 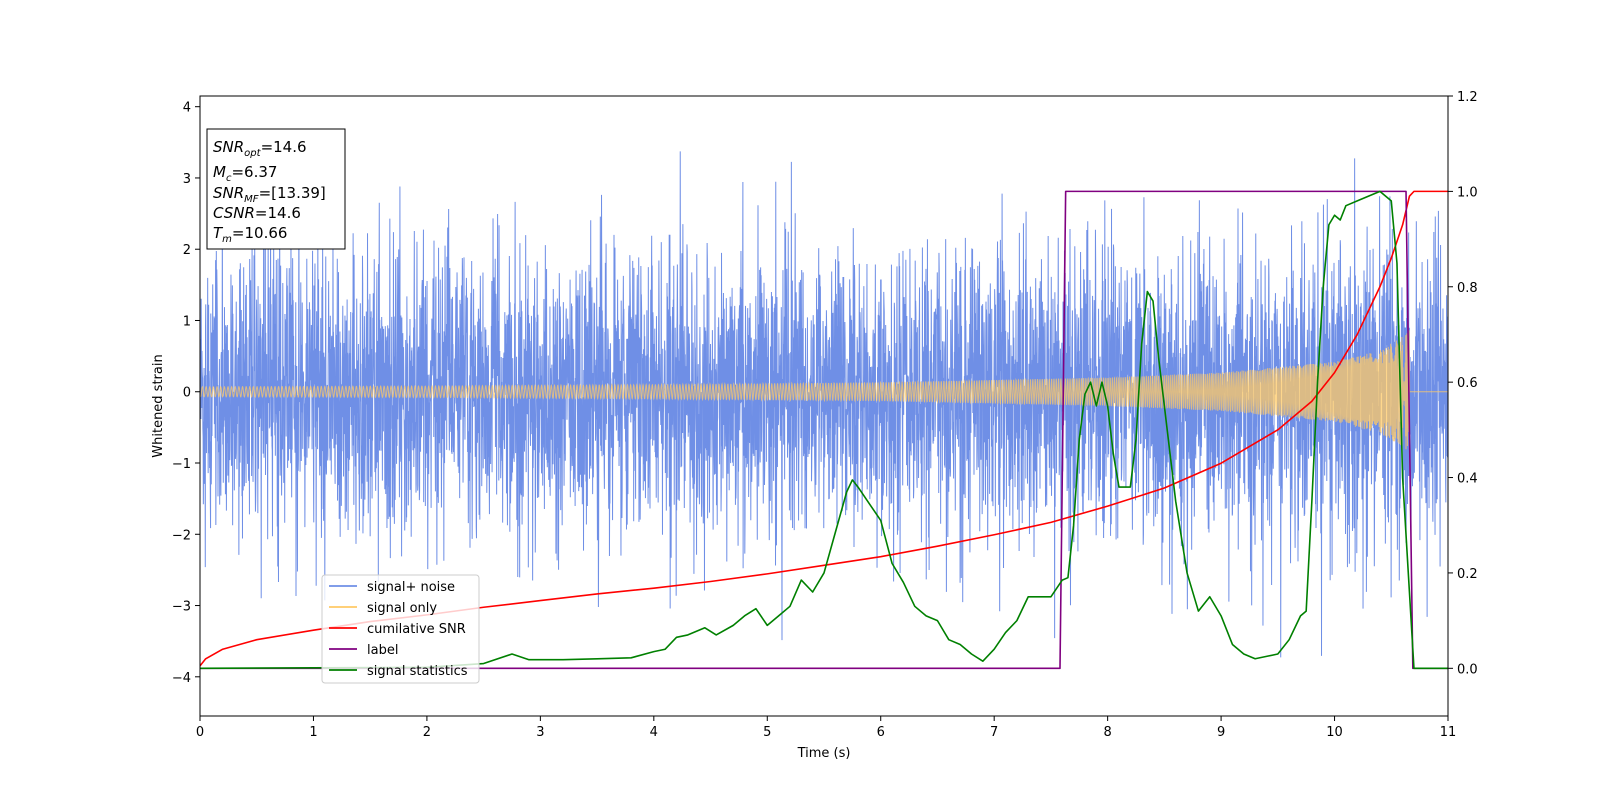 I want to click on y-tick-label: −3, so click(x=181, y=607).